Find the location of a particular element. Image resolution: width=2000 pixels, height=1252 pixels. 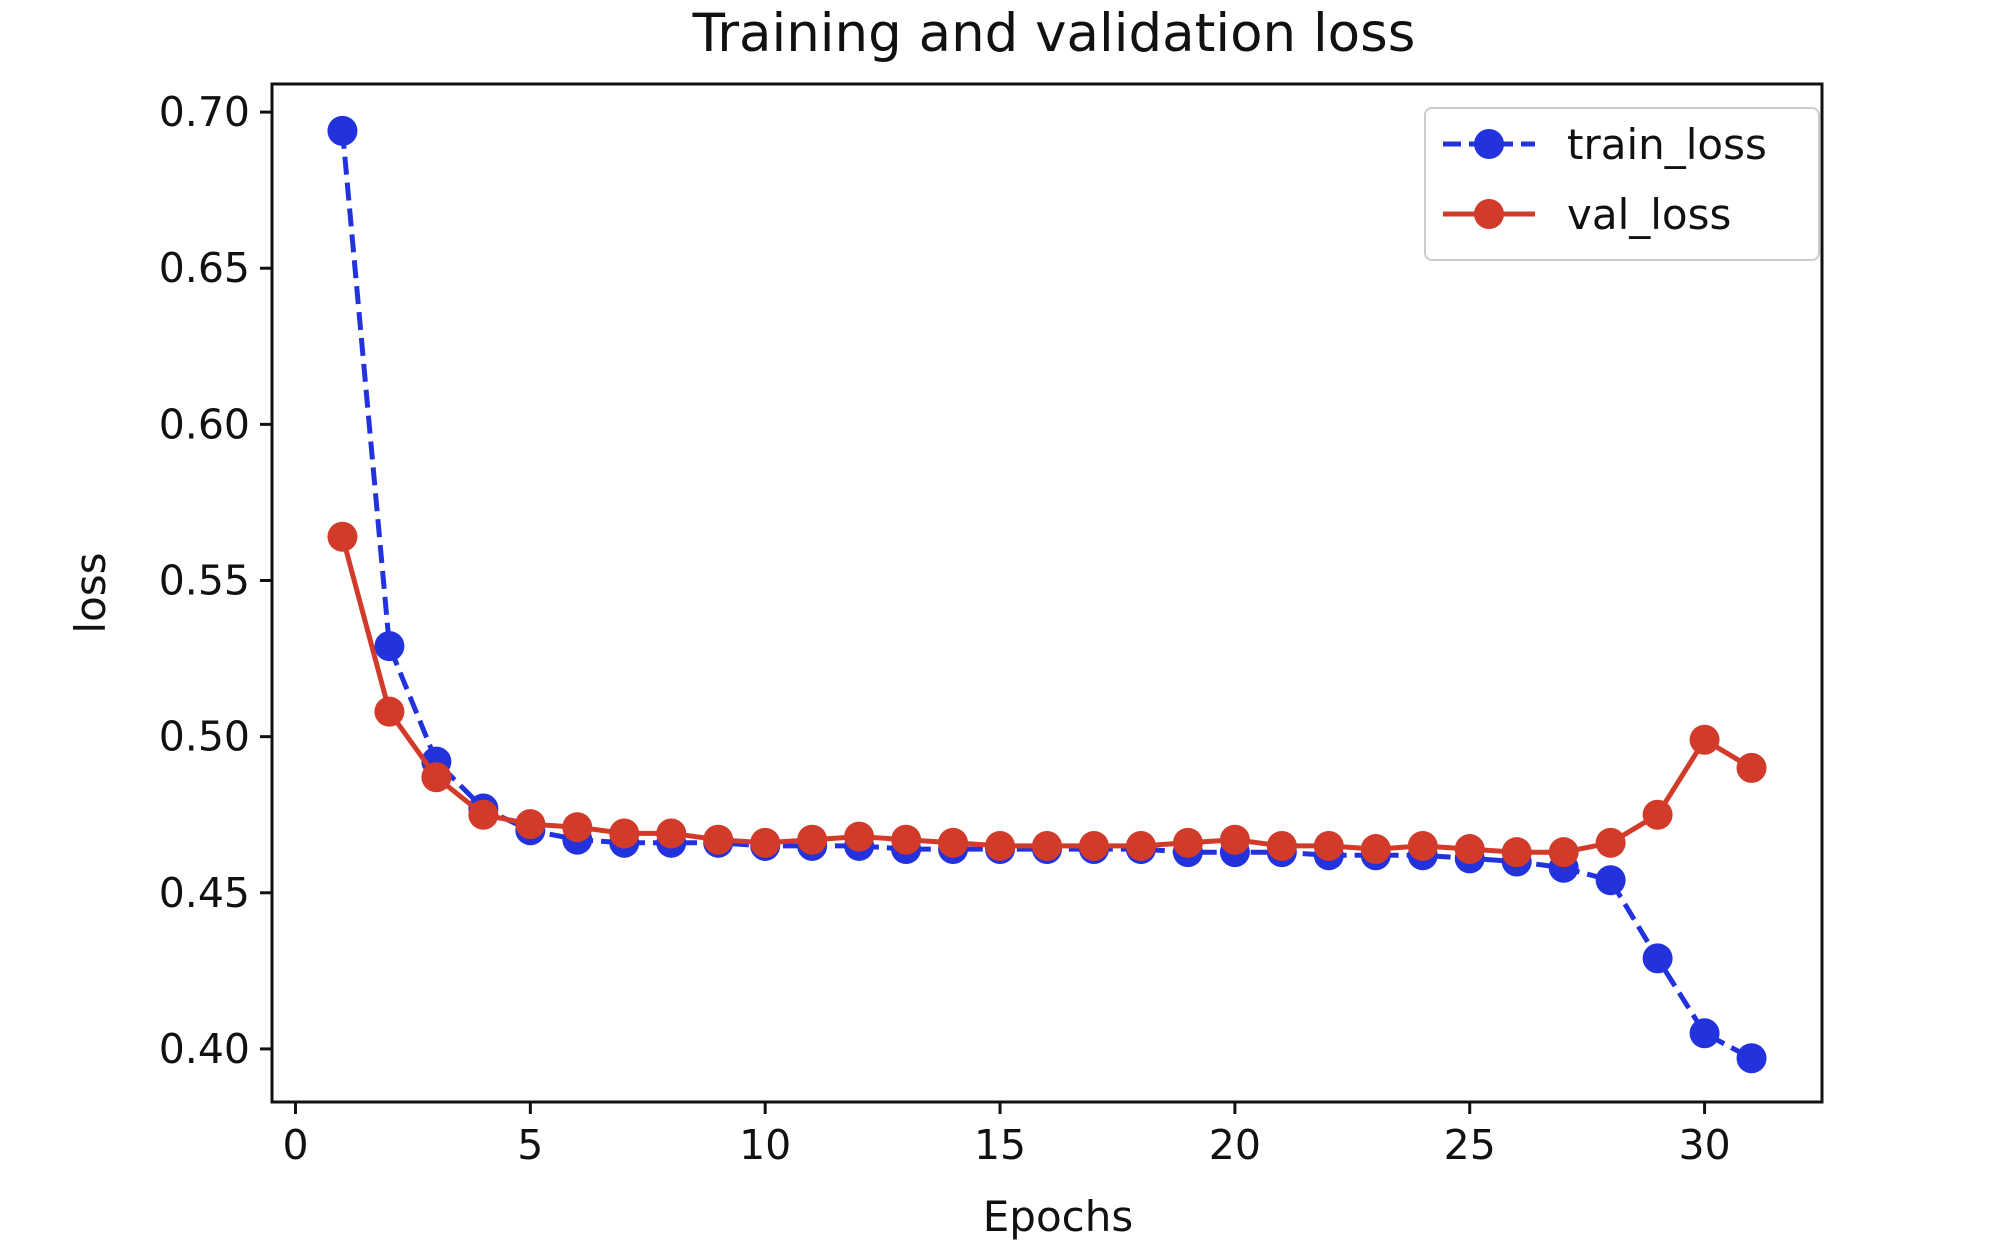

y-tick-label: 0.55 is located at coordinates (204, 581).